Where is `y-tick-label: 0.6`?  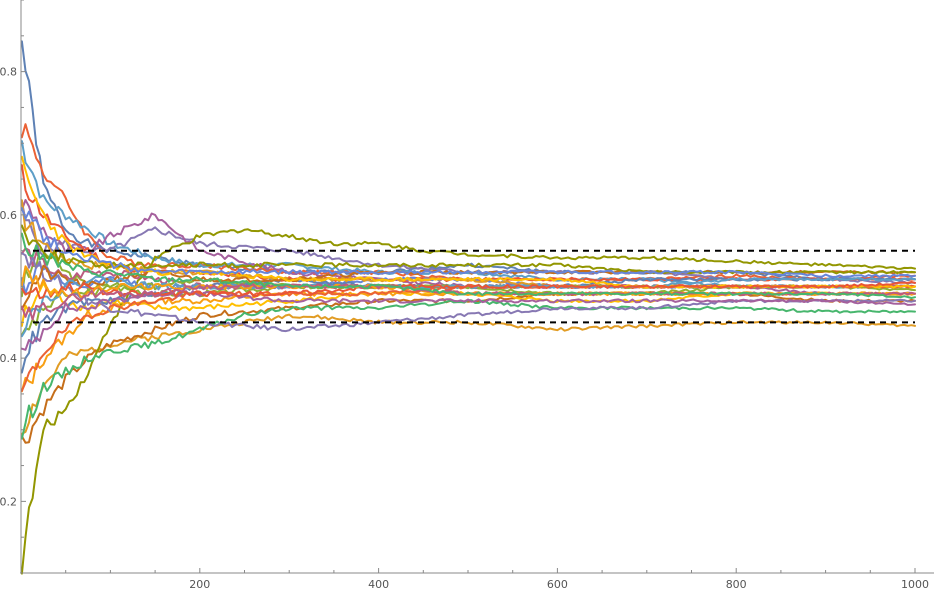 y-tick-label: 0.6 is located at coordinates (8, 215).